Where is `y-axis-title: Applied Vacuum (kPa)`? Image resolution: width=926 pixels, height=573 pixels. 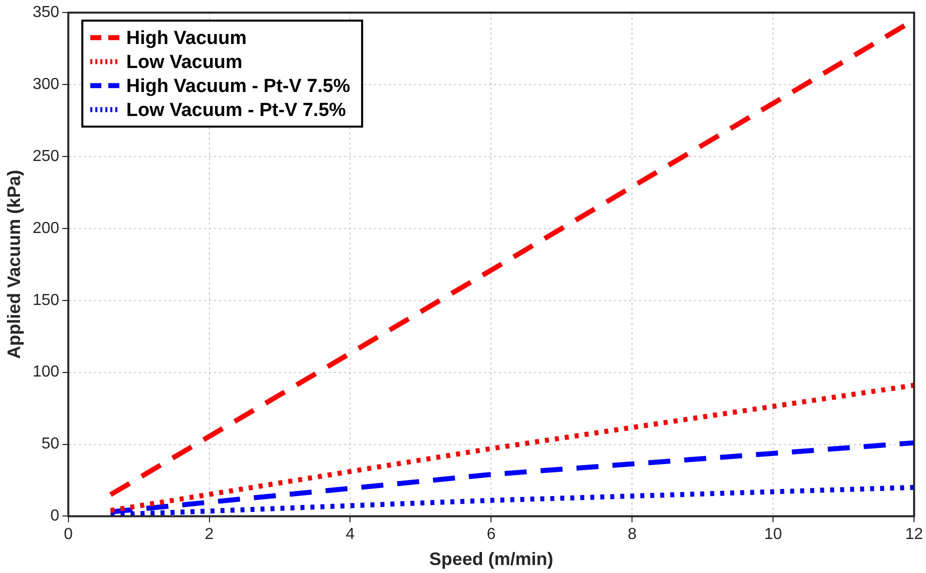
y-axis-title: Applied Vacuum (kPa) is located at coordinates (14, 264).